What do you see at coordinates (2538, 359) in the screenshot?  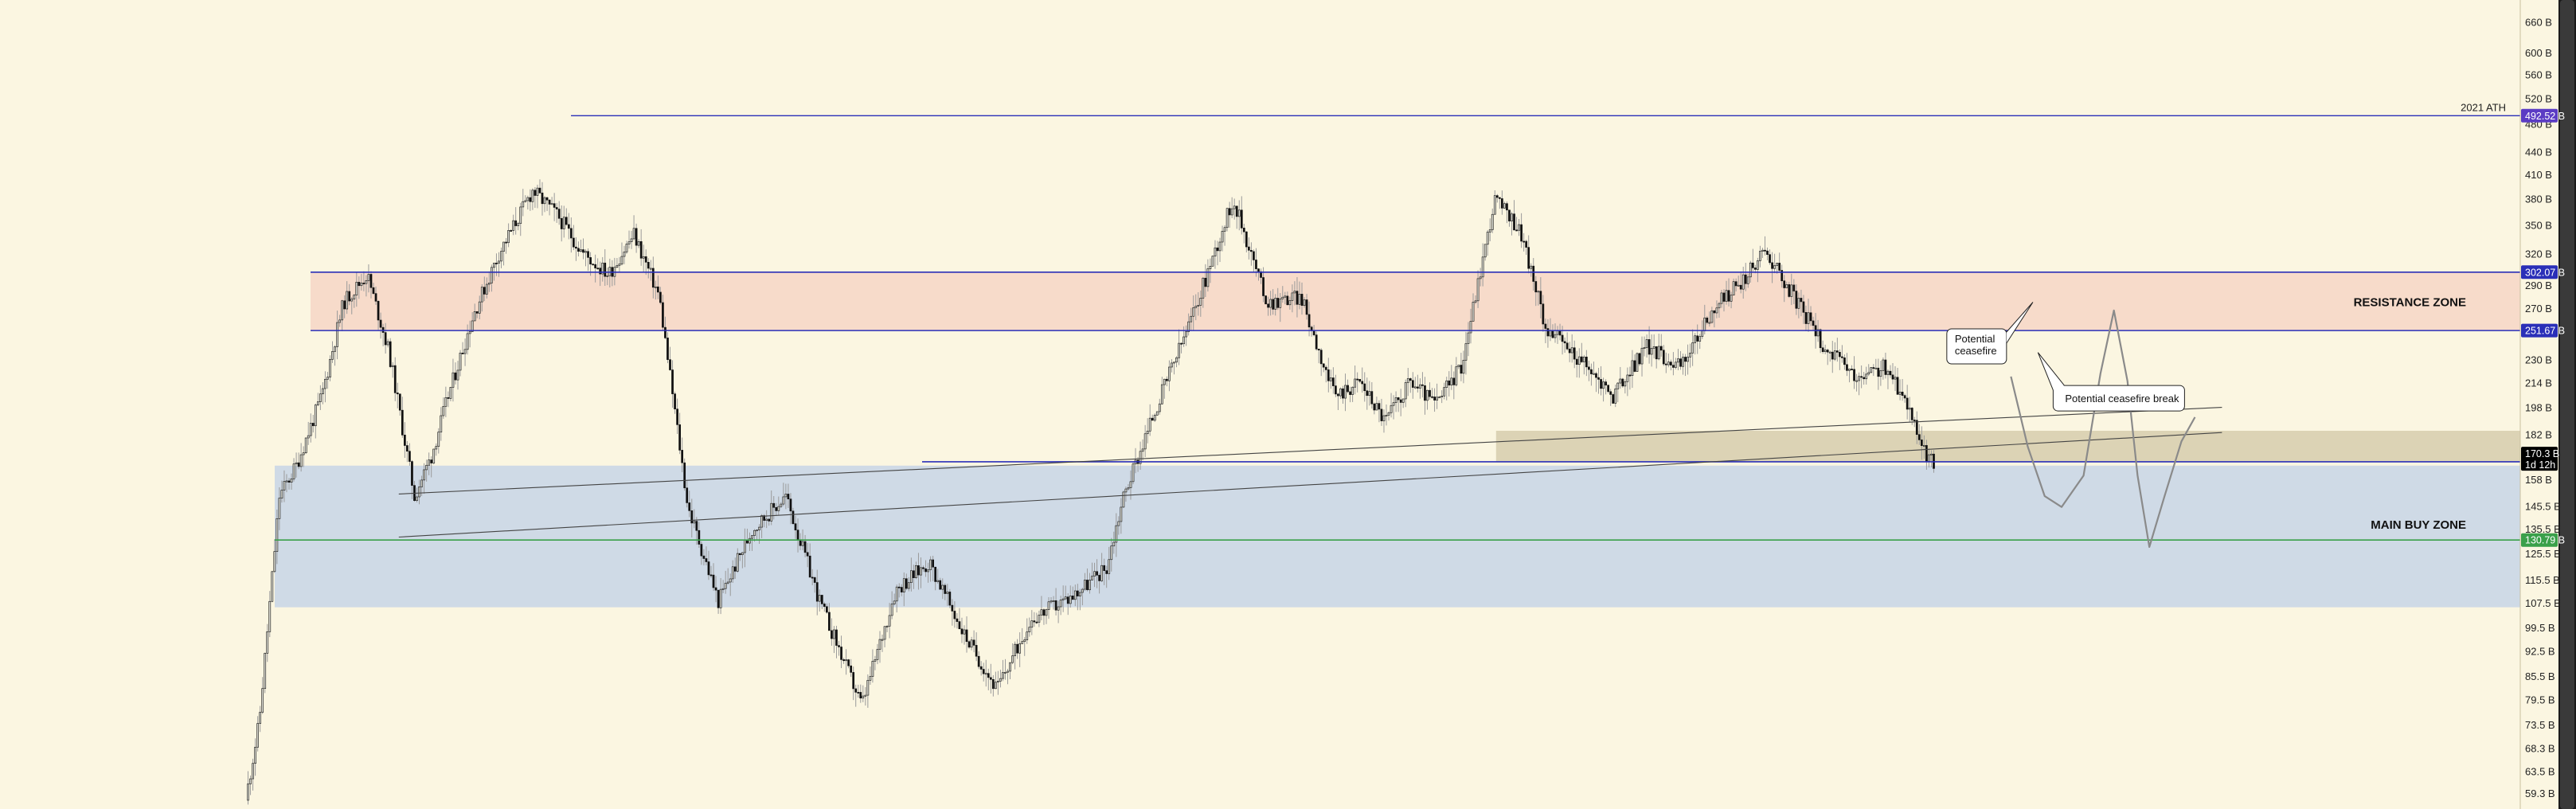 I see `y-tick-label: 230 B` at bounding box center [2538, 359].